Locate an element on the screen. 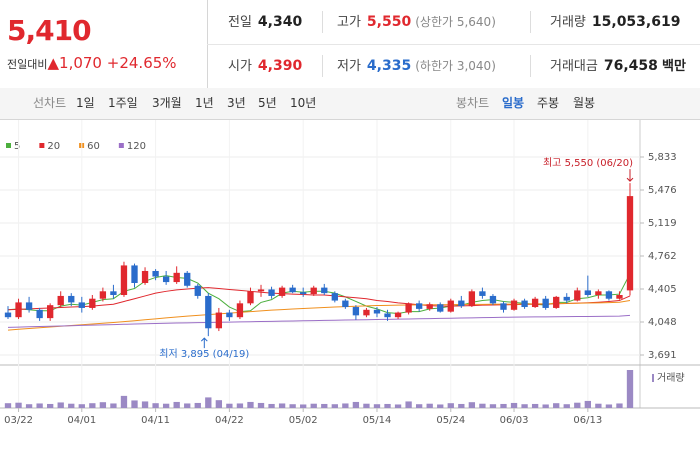 The image size is (700, 450). legend-label: 120 is located at coordinates (136, 146).